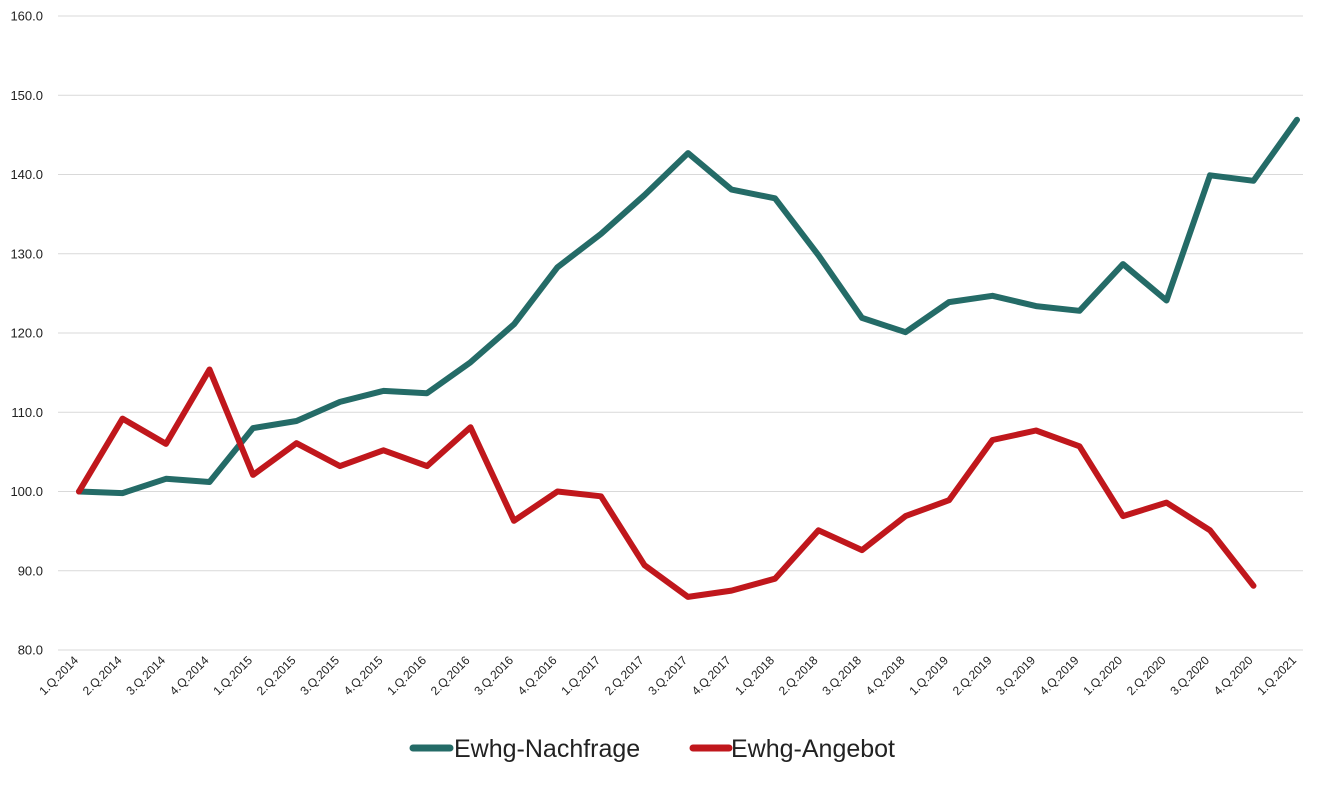  Describe the element at coordinates (652, 749) in the screenshot. I see `legend: Ewhg-Nachfrage Ewhg-Angebot` at that location.